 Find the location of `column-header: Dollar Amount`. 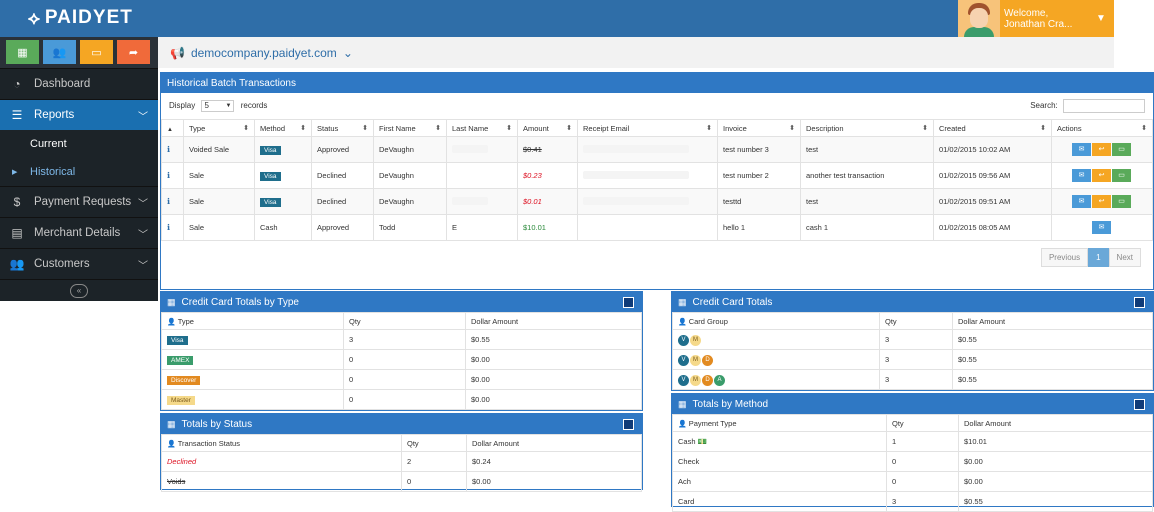

column-header: Dollar Amount is located at coordinates (554, 443).